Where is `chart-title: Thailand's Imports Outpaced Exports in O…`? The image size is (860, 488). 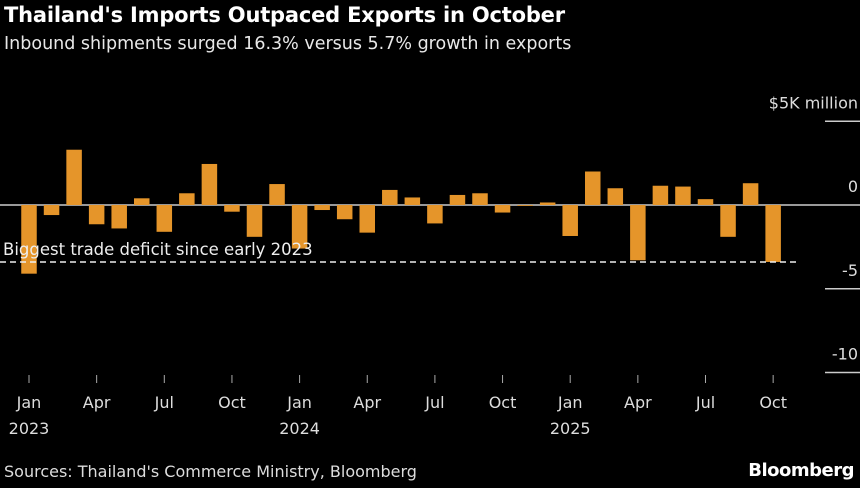 chart-title: Thailand's Imports Outpaced Exports in O… is located at coordinates (284, 15).